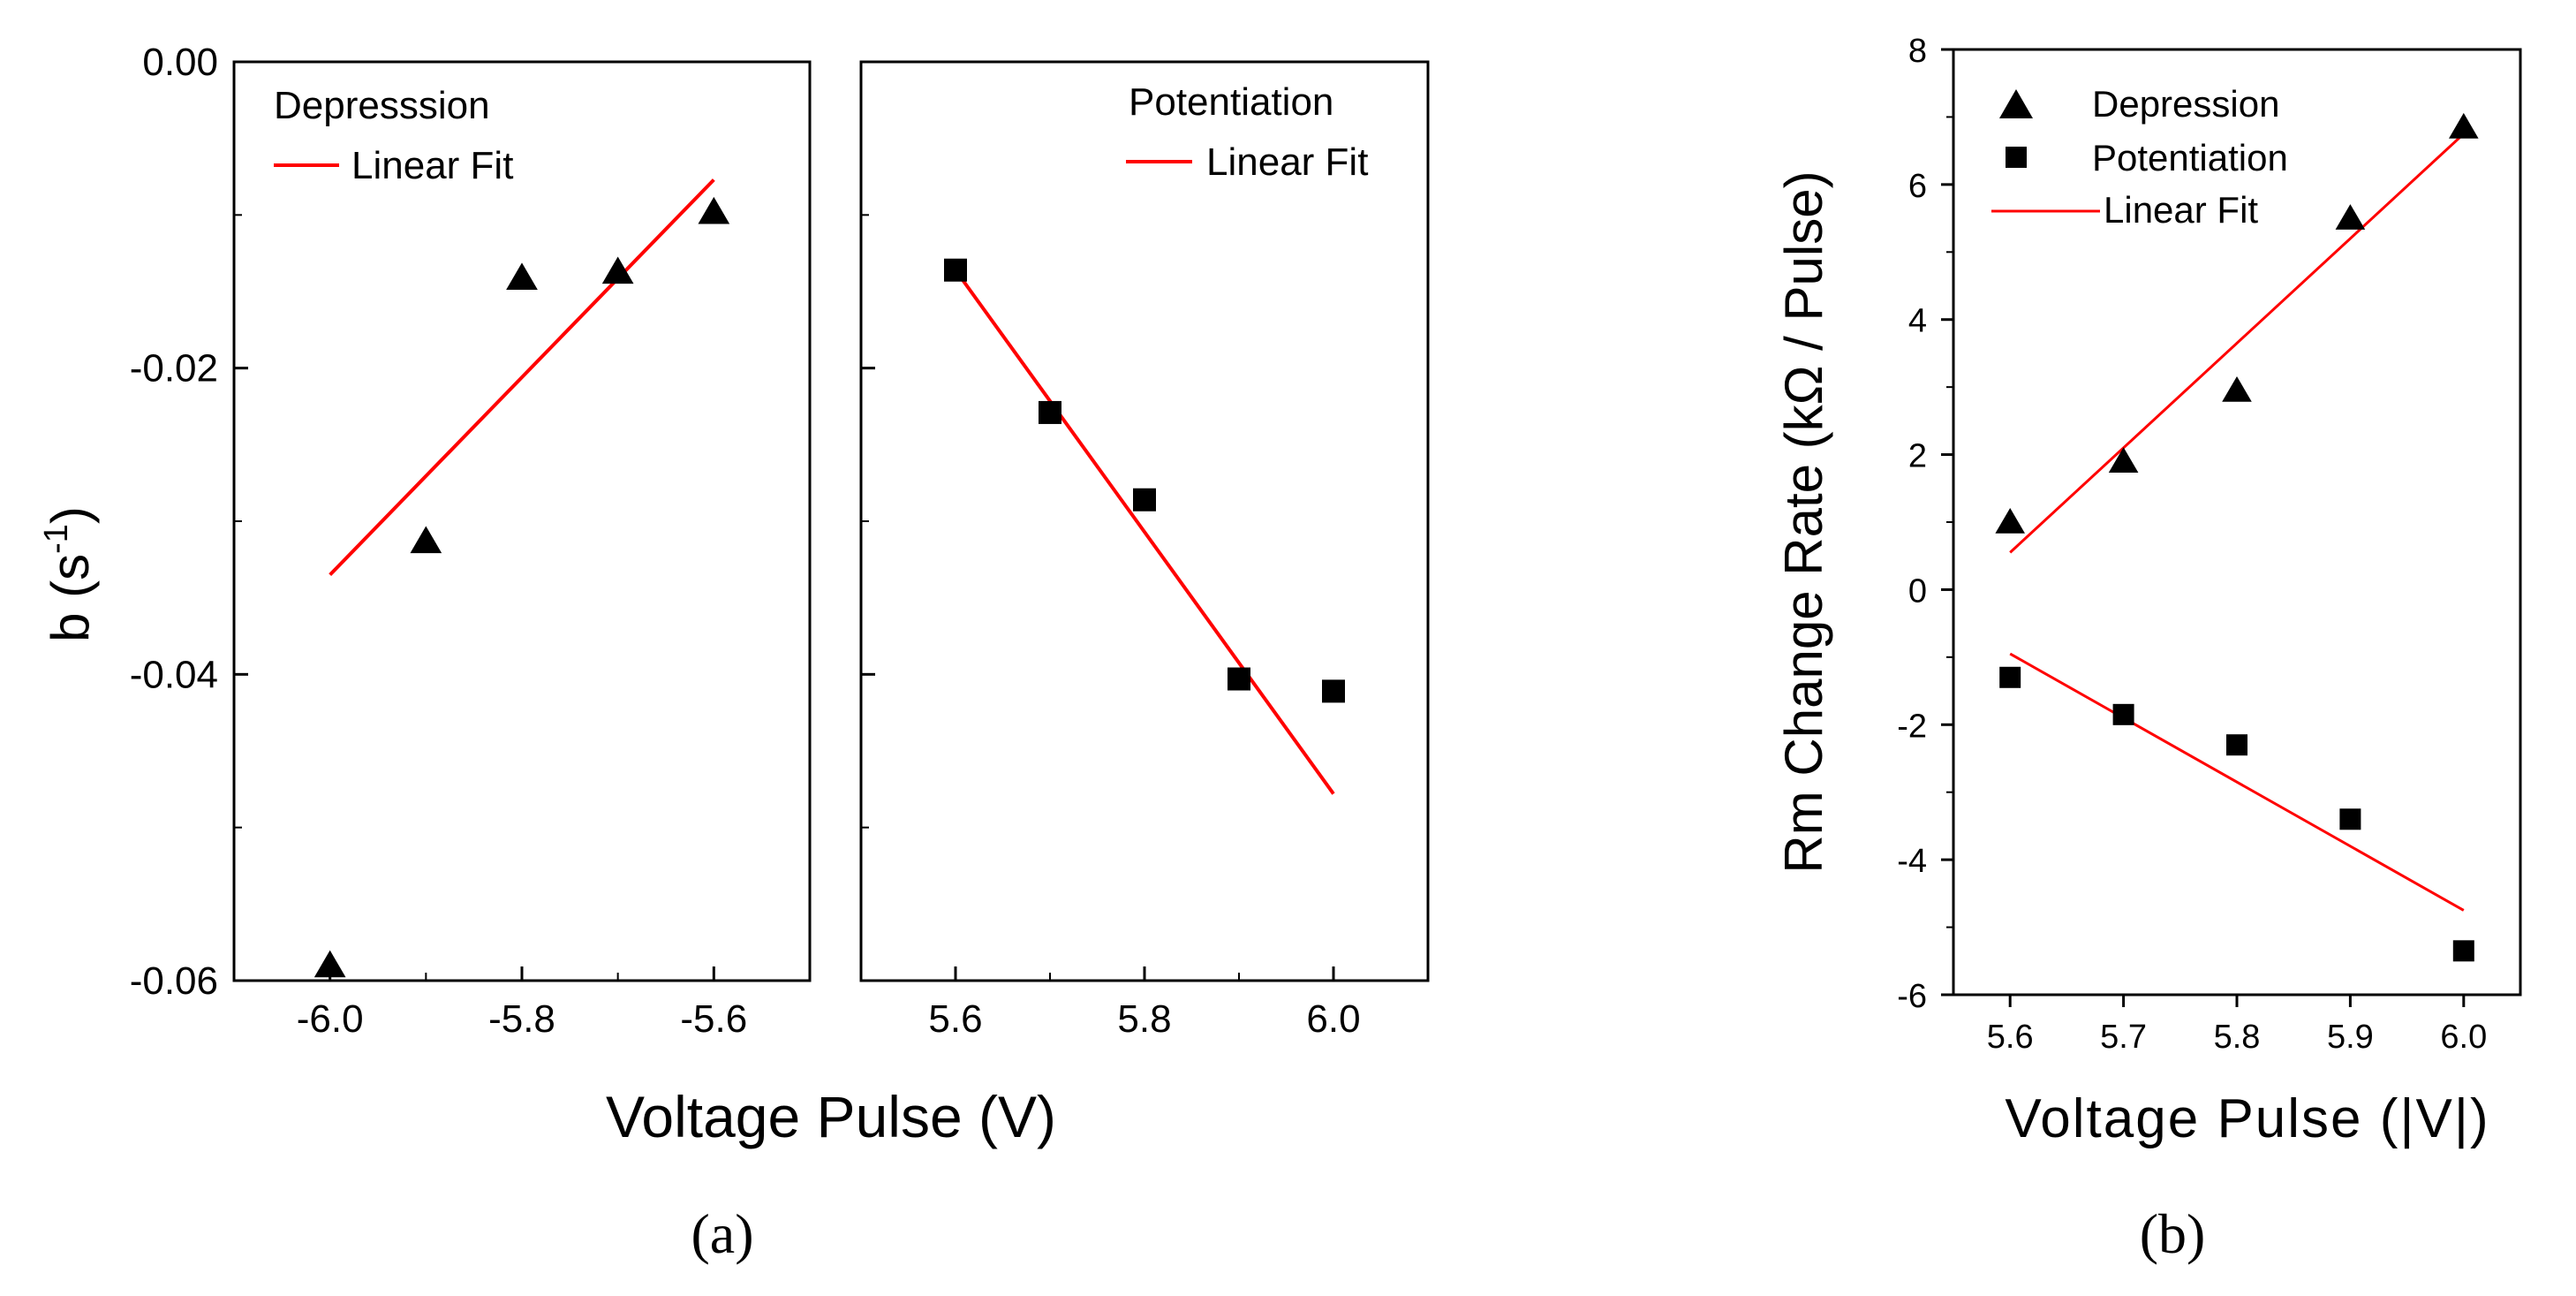  Describe the element at coordinates (521, 1019) in the screenshot. I see `a-left-xtick-label: -5.8` at that location.